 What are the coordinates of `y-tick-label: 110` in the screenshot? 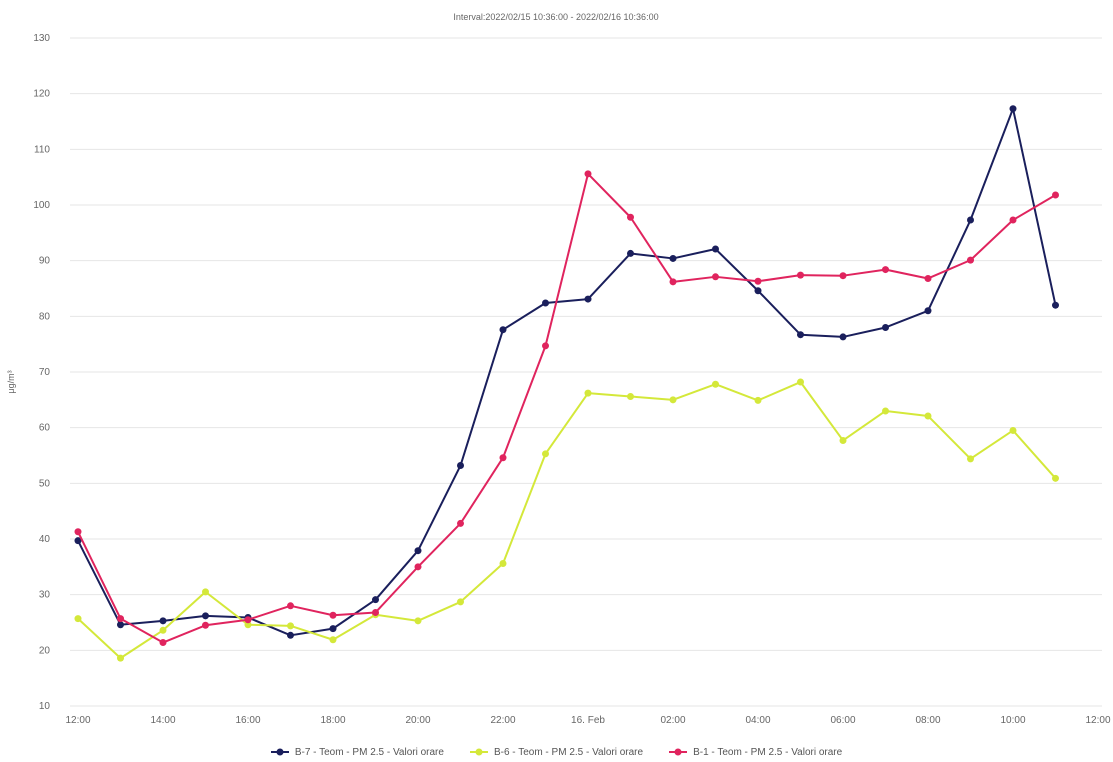 It's located at (42, 149).